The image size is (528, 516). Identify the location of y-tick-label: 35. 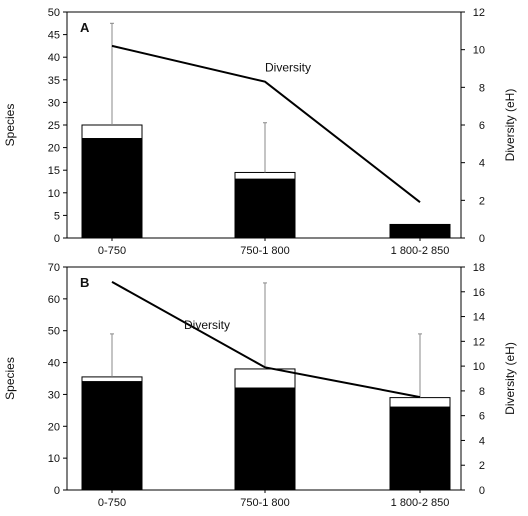
(54, 81).